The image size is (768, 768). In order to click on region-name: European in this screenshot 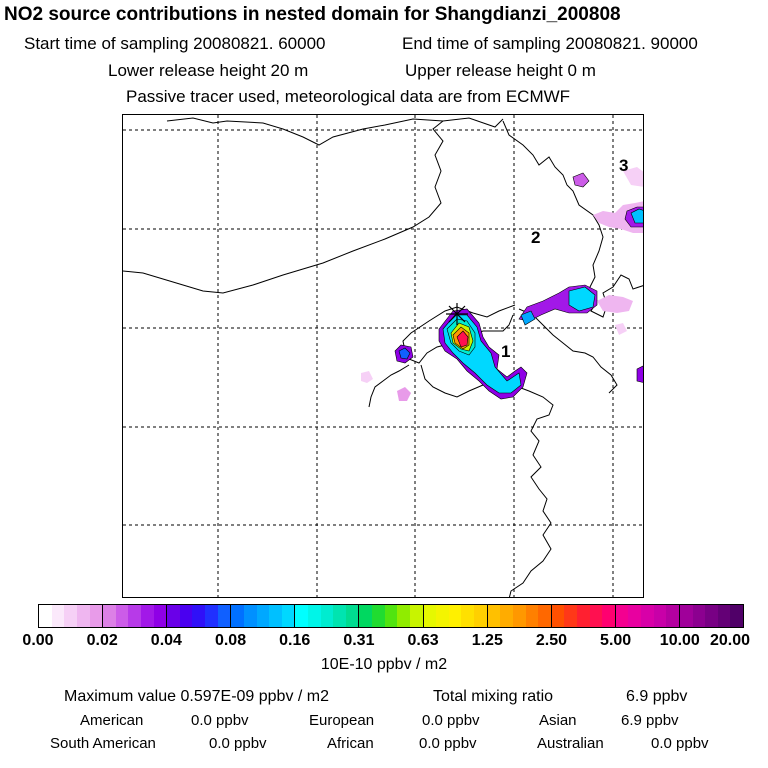, I will do `click(342, 720)`.